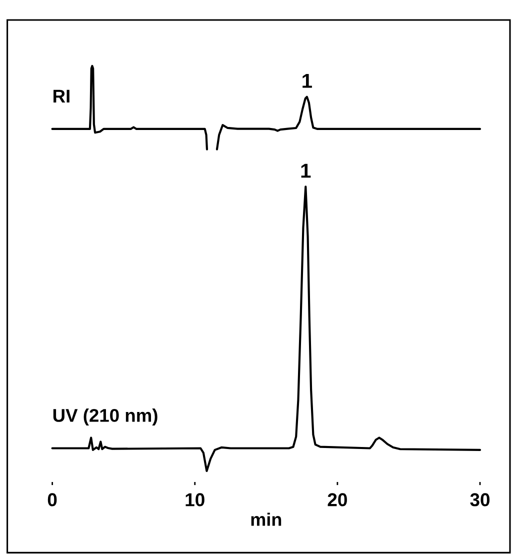 This screenshot has height=559, width=521. Describe the element at coordinates (105, 417) in the screenshot. I see `series-label: UV (210 nm)` at that location.